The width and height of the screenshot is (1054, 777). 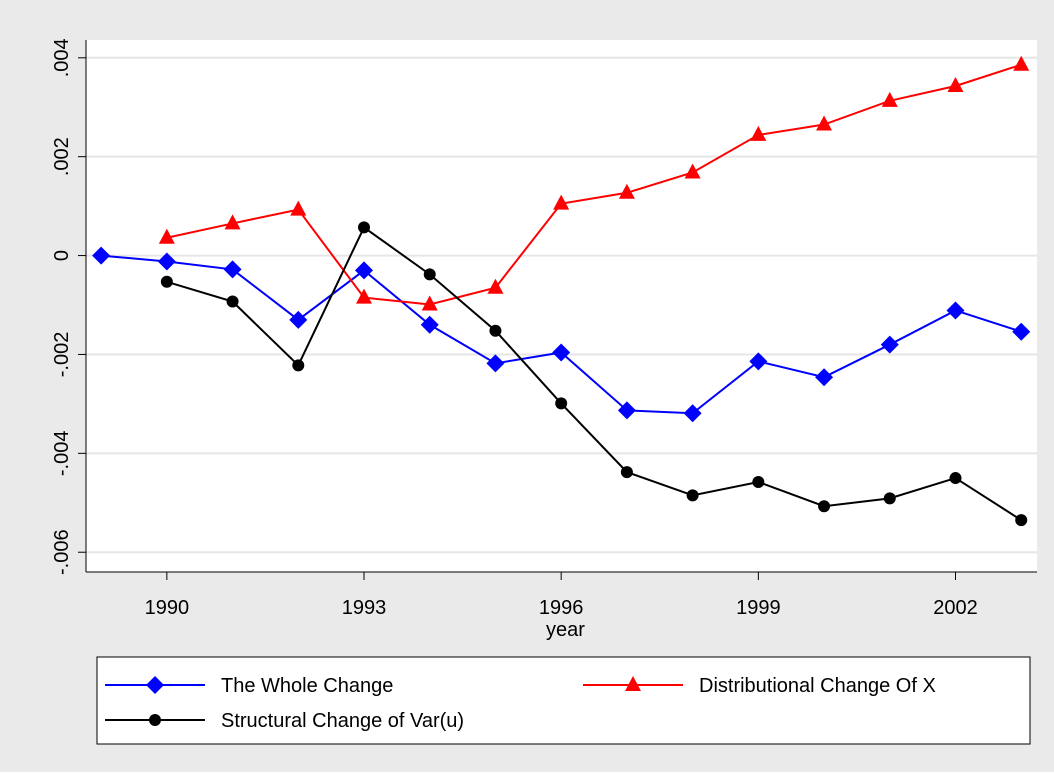 What do you see at coordinates (563, 700) in the screenshot?
I see `legend-box` at bounding box center [563, 700].